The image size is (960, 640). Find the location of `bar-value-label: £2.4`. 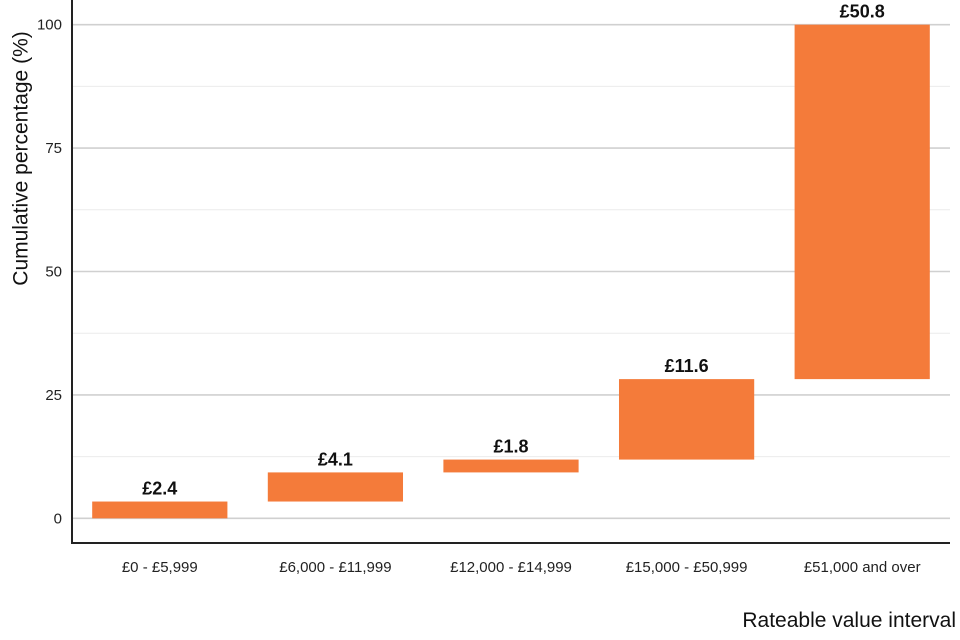

bar-value-label: £2.4 is located at coordinates (159, 489).